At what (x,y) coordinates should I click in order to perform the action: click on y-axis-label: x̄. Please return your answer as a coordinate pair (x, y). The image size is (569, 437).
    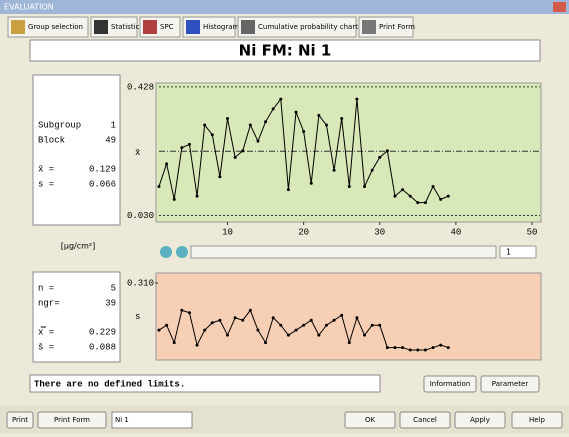
    Looking at the image, I should click on (137, 153).